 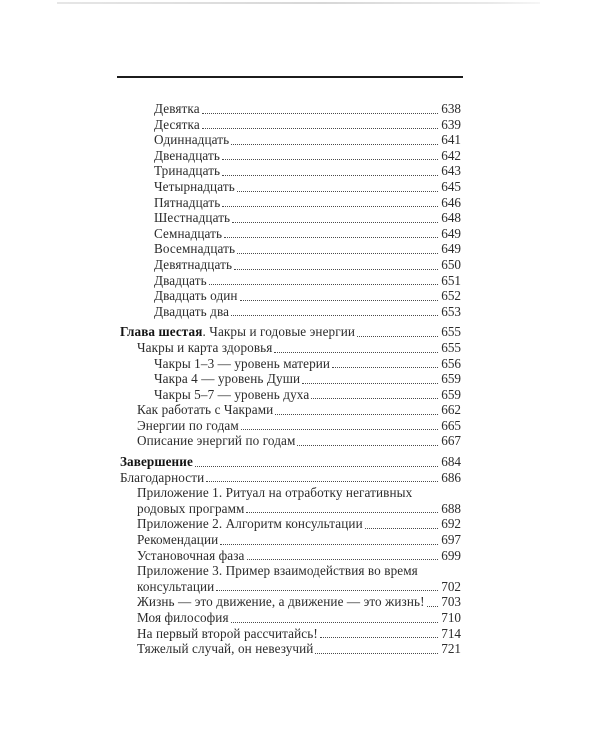 What do you see at coordinates (177, 124) in the screenshot?
I see `toc-entry-label: Десятка` at bounding box center [177, 124].